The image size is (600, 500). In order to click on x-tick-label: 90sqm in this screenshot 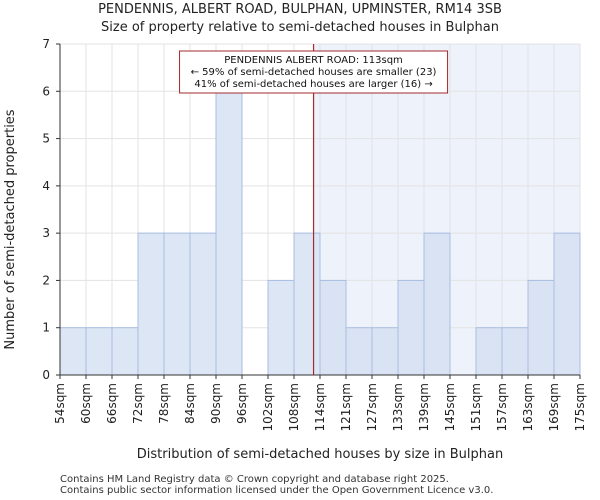, I will do `click(216, 403)`.